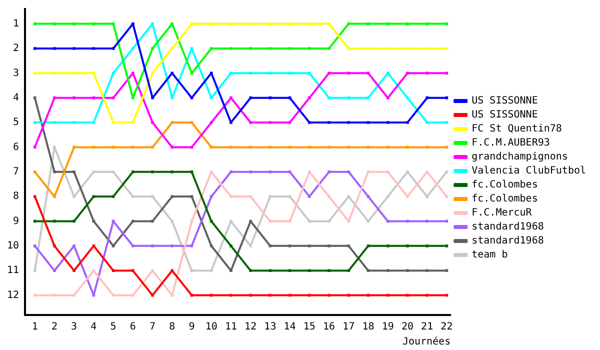 Image resolution: width=600 pixels, height=350 pixels. What do you see at coordinates (16, 196) in the screenshot?
I see `y-tick-label: 8` at bounding box center [16, 196].